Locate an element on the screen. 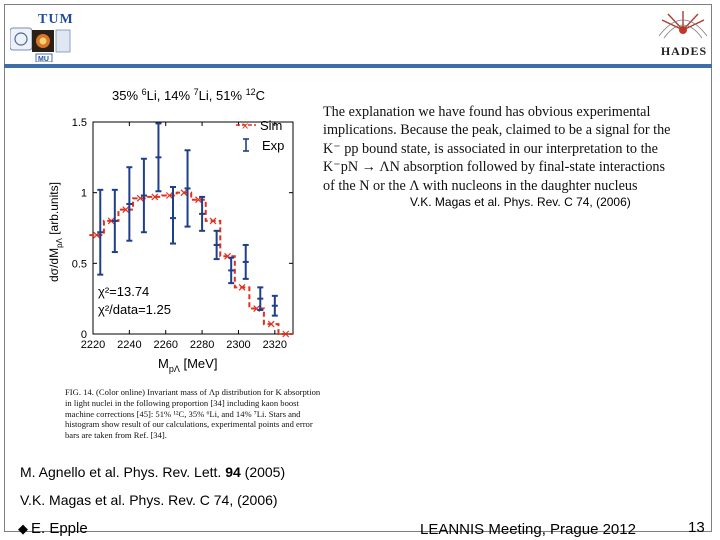 This screenshot has height=540, width=720. tum-logo-text: TUM is located at coordinates (56, 19).